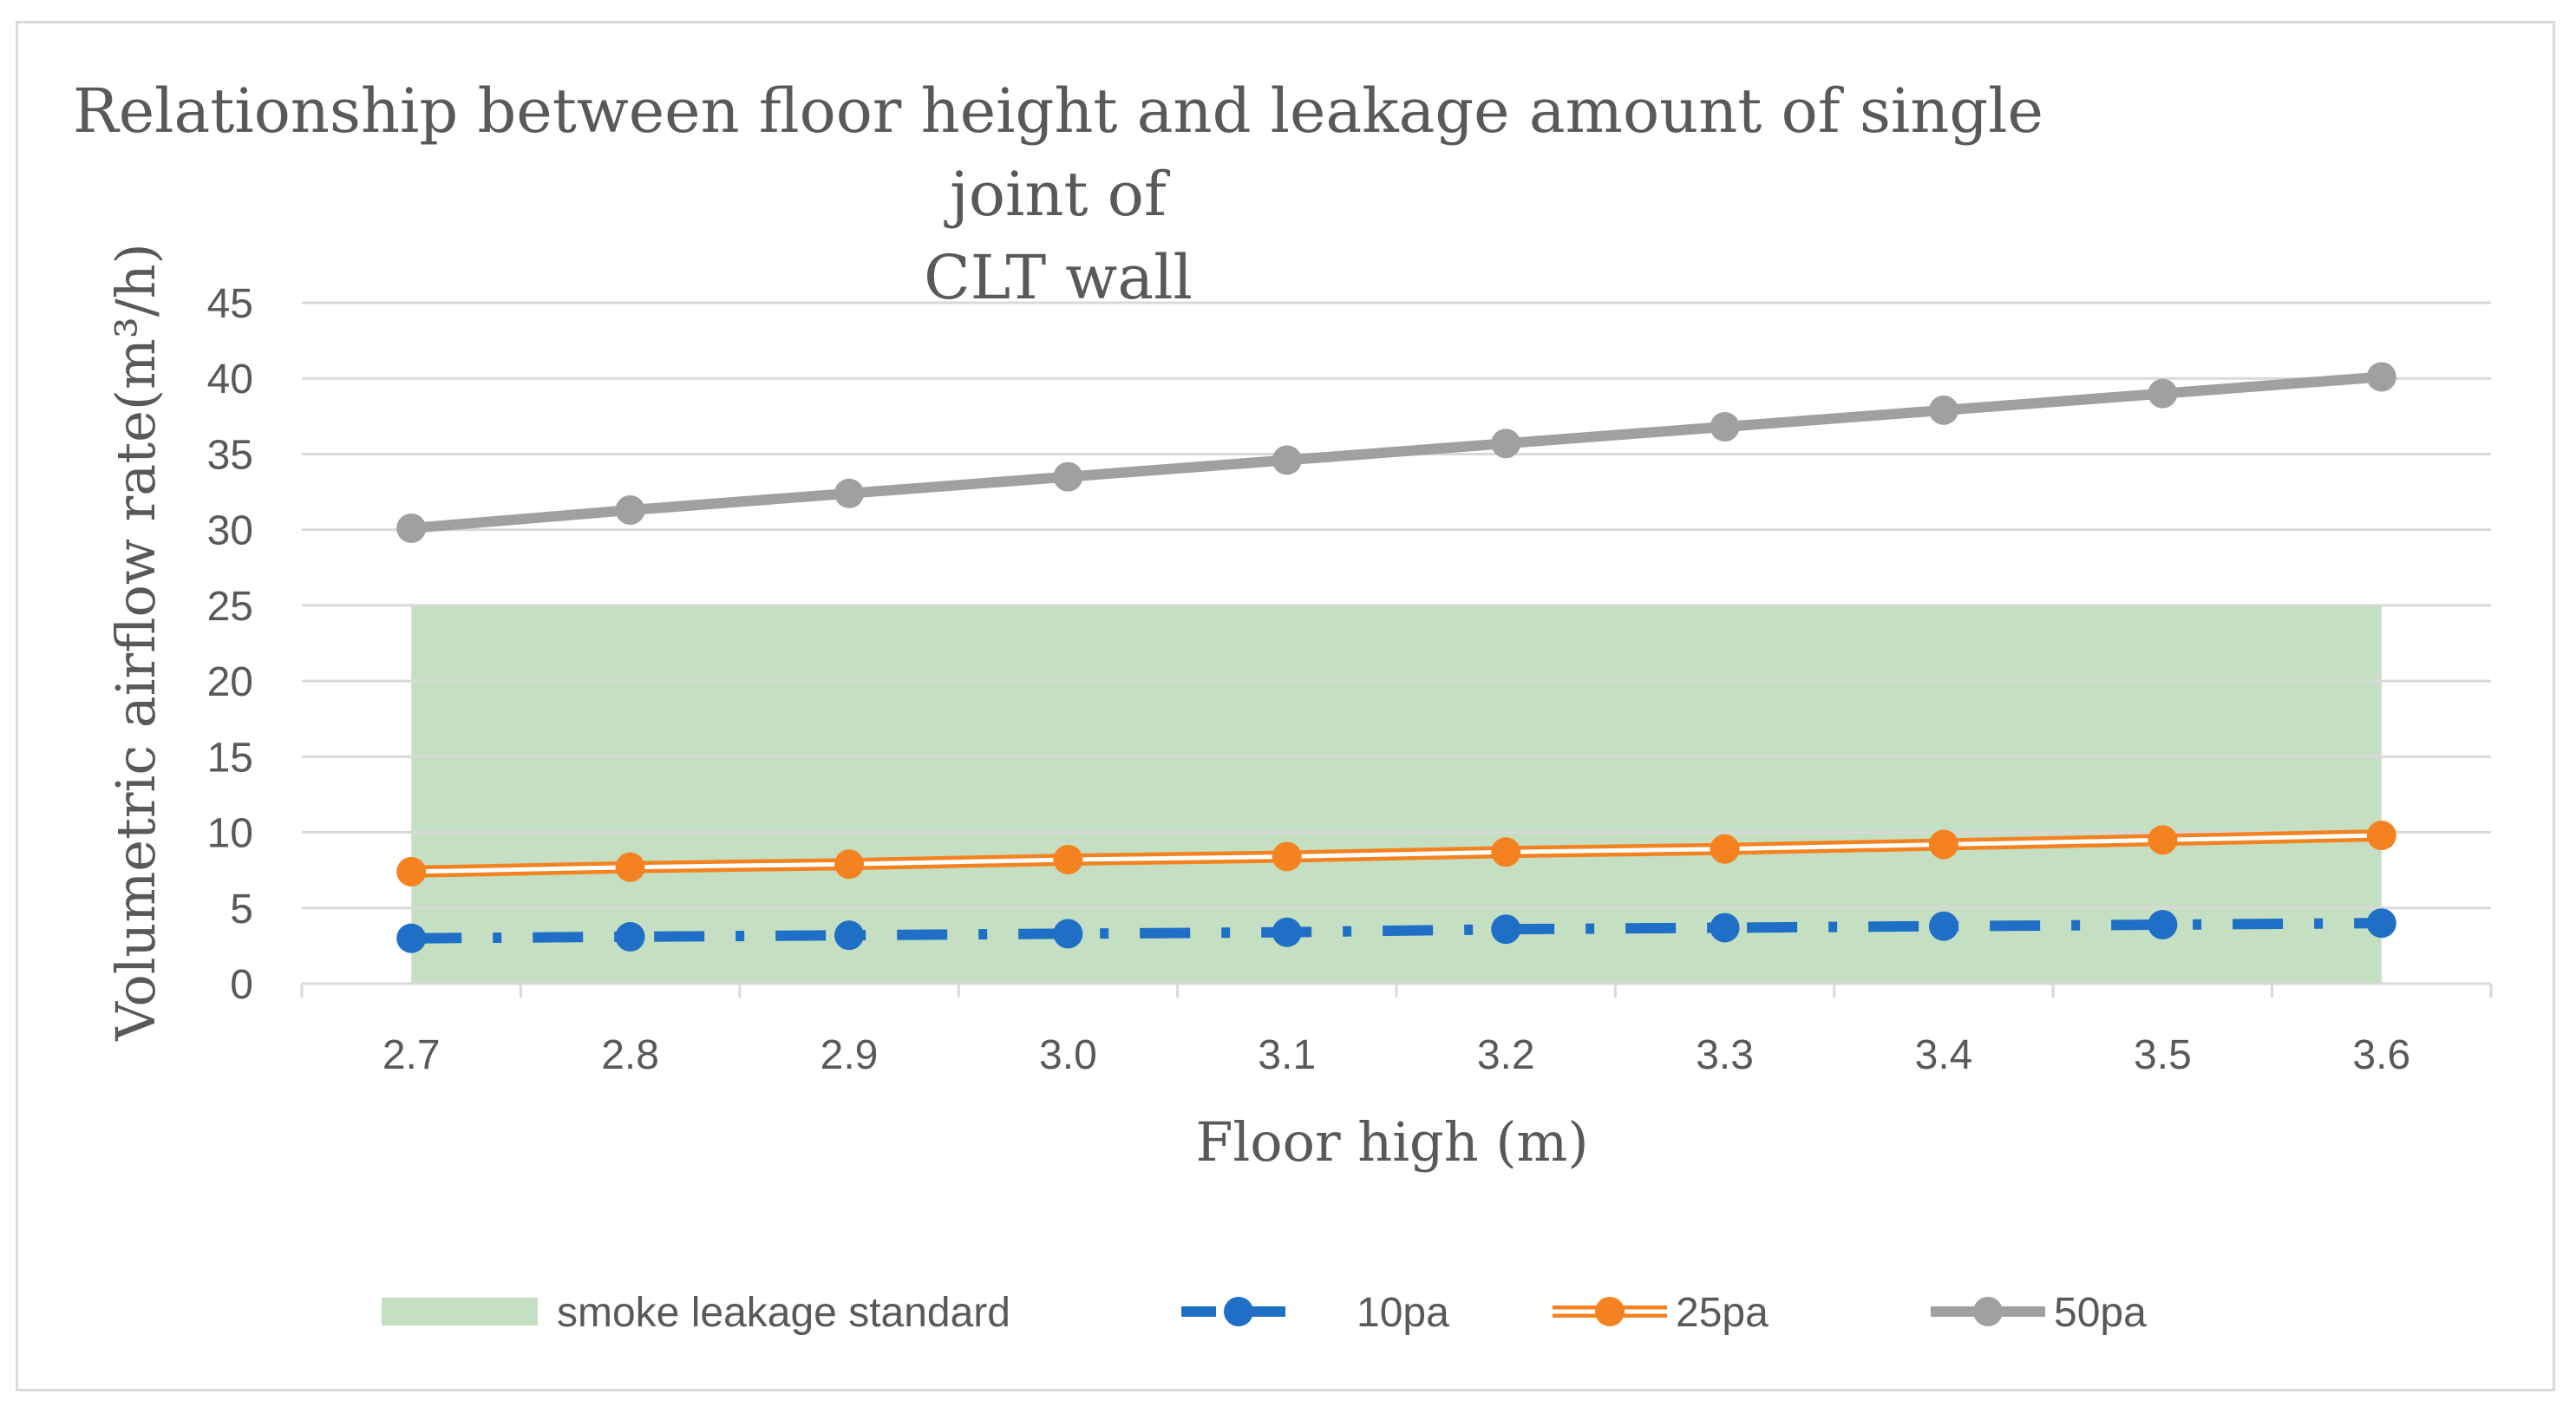 The image size is (2576, 1420). I want to click on x-axis-title: Floor high (m), so click(1391, 1142).